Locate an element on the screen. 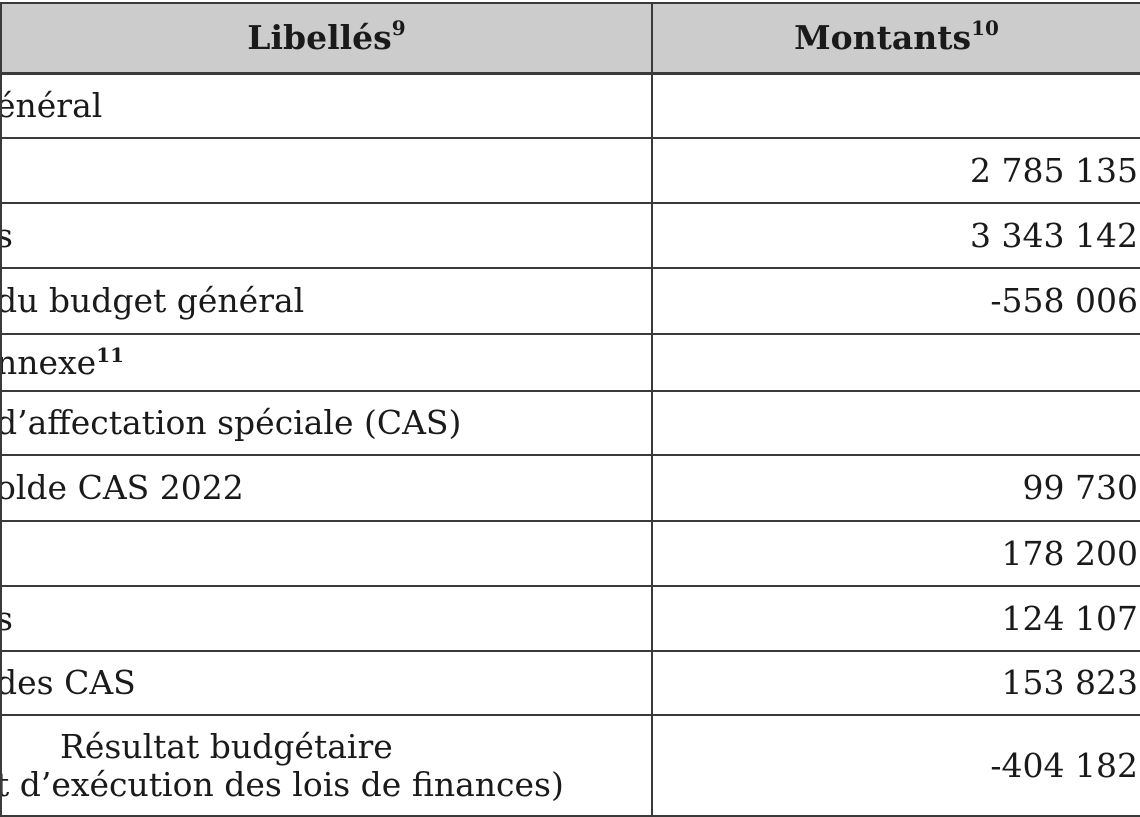 This screenshot has height=817, width=1140. table-row: des CAS 153 823 is located at coordinates (570, 683).